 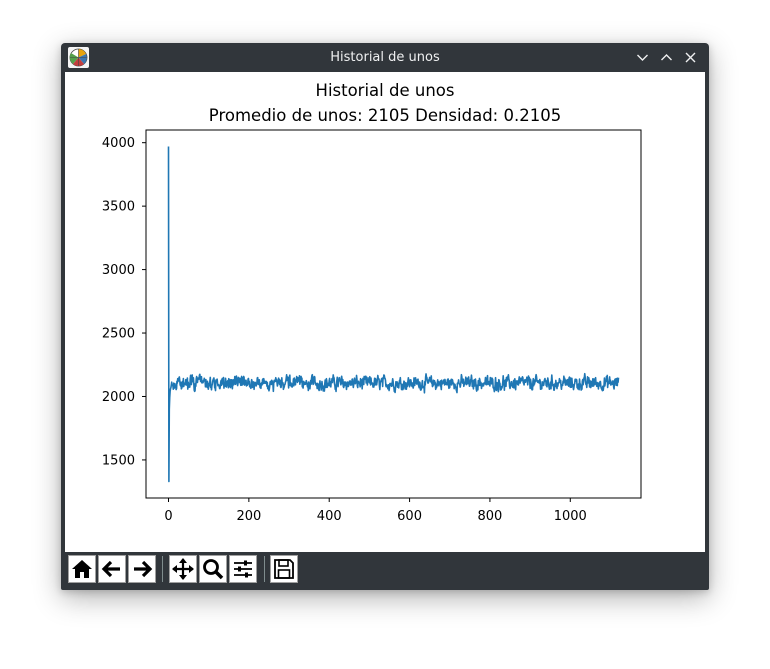 What do you see at coordinates (118, 397) in the screenshot?
I see `y-tick-label: 2000` at bounding box center [118, 397].